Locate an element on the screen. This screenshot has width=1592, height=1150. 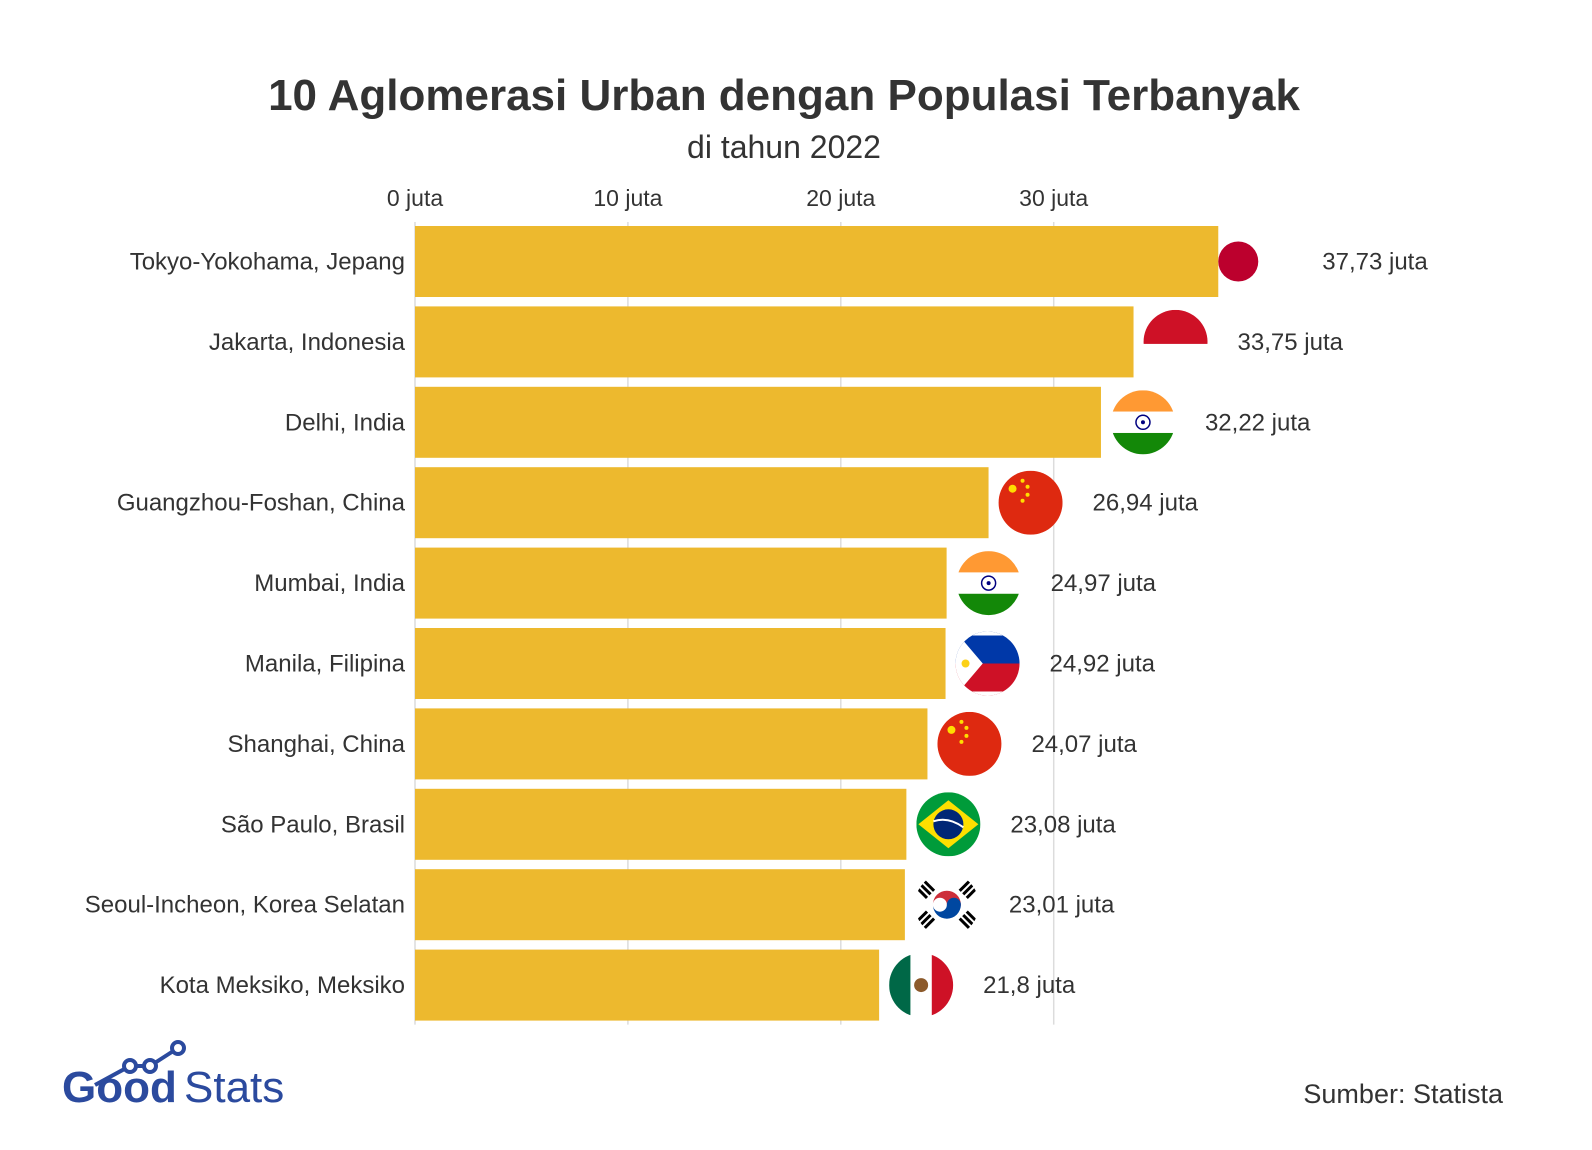
chart-subtitle: di tahun 2022 is located at coordinates (784, 147).